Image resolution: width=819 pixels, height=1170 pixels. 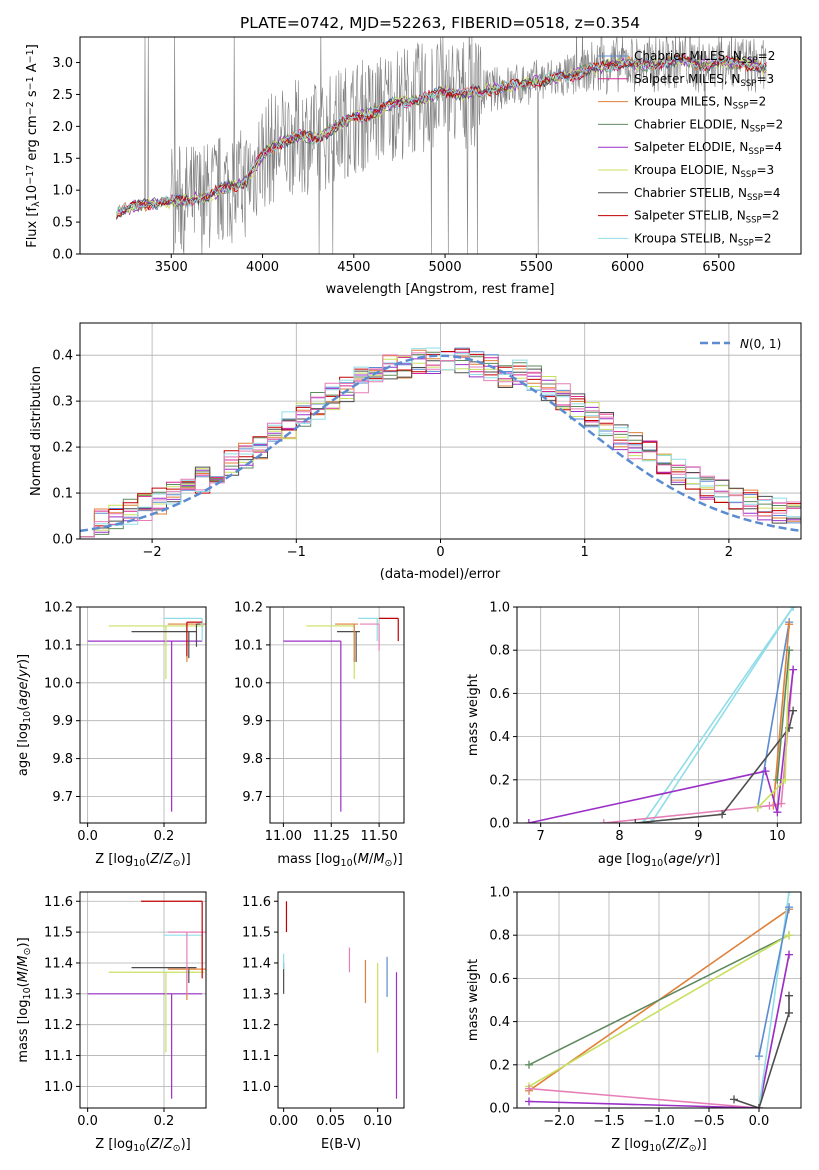 What do you see at coordinates (339, 860) in the screenshot?
I see `x-axis-label-age-mass: mass [log10(M/M⊙)]` at bounding box center [339, 860].